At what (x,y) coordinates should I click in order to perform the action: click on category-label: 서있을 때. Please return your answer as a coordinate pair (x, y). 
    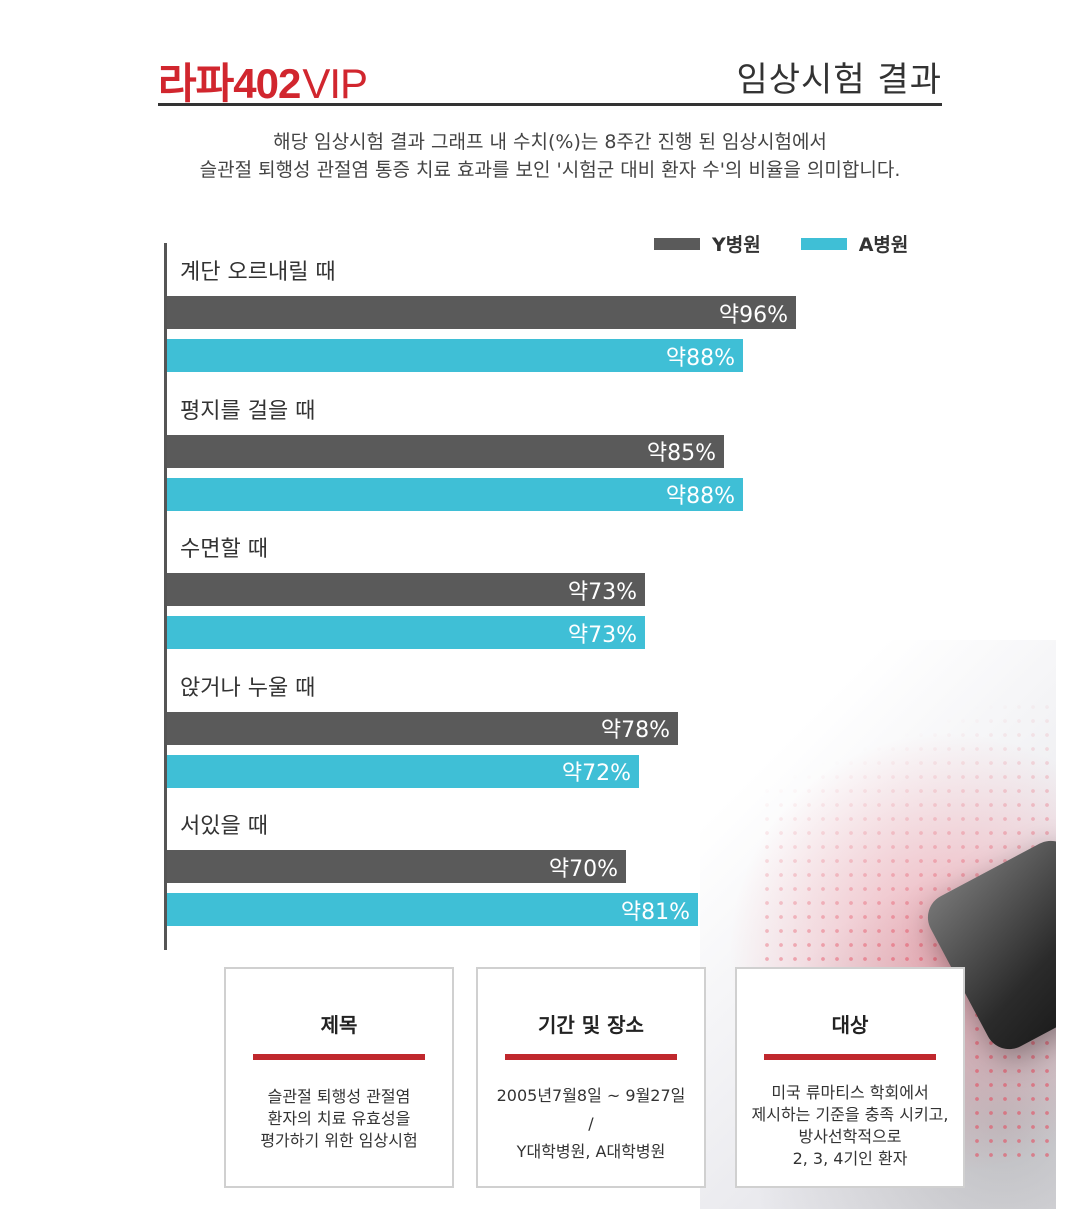
    Looking at the image, I should click on (224, 826).